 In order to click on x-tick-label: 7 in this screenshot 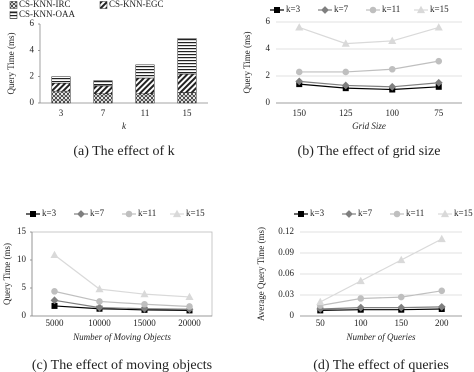, I will do `click(103, 113)`.